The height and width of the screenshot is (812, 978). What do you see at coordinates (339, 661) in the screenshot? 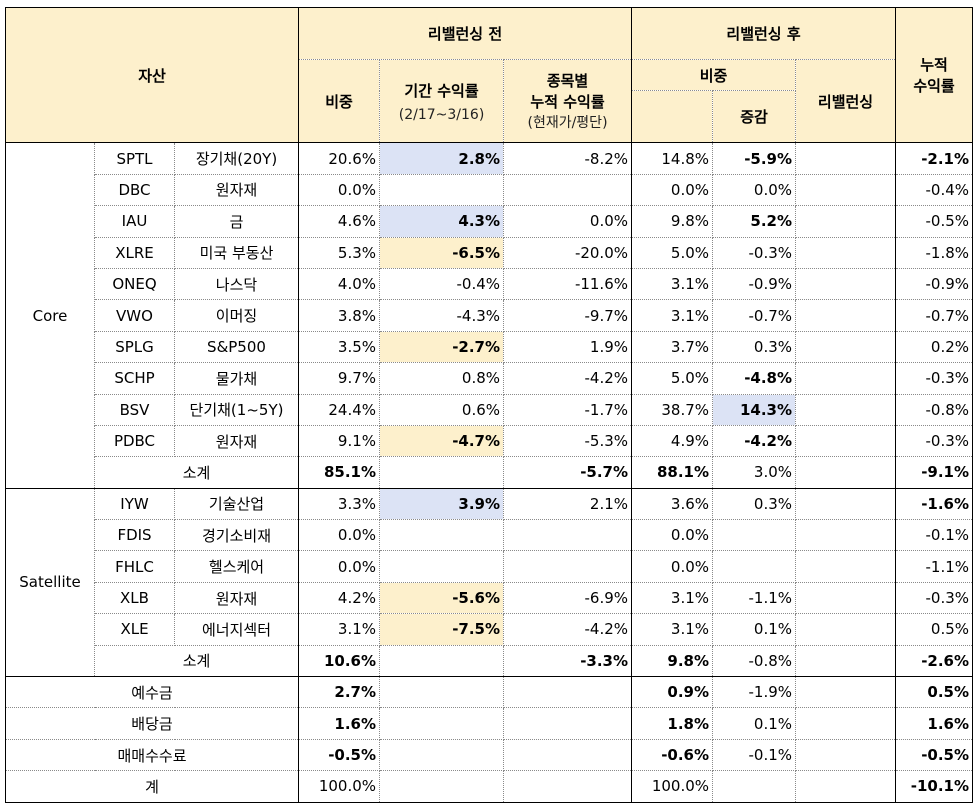
I see `weight-cell: 10.6%` at bounding box center [339, 661].